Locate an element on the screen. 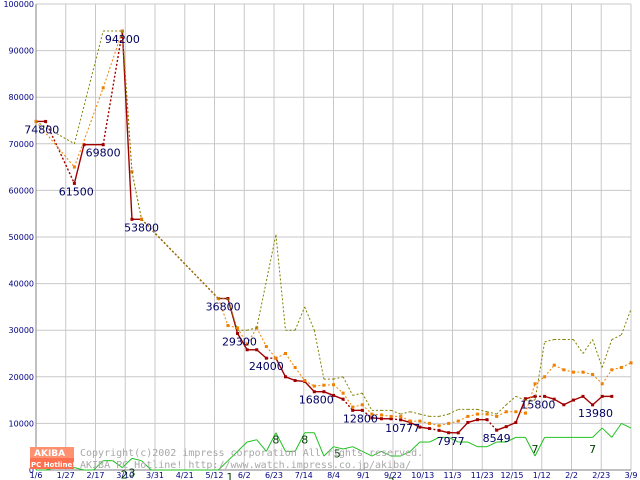 The height and width of the screenshot is (480, 640). price-data-label: 15800 is located at coordinates (537, 404).